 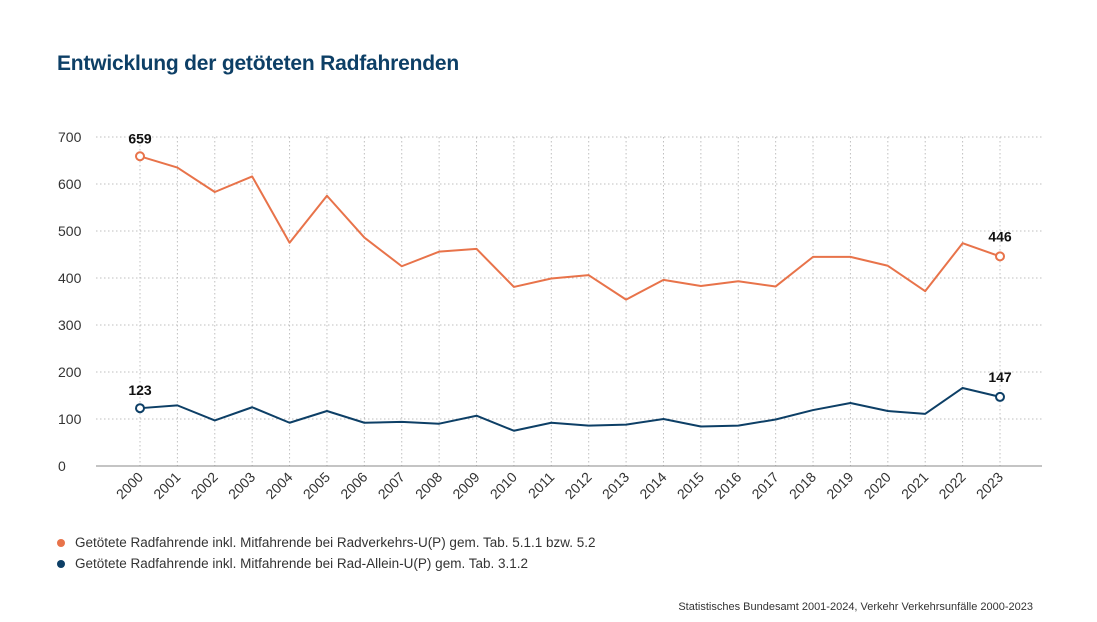 What do you see at coordinates (877, 485) in the screenshot?
I see `x-tick-label: 2020` at bounding box center [877, 485].